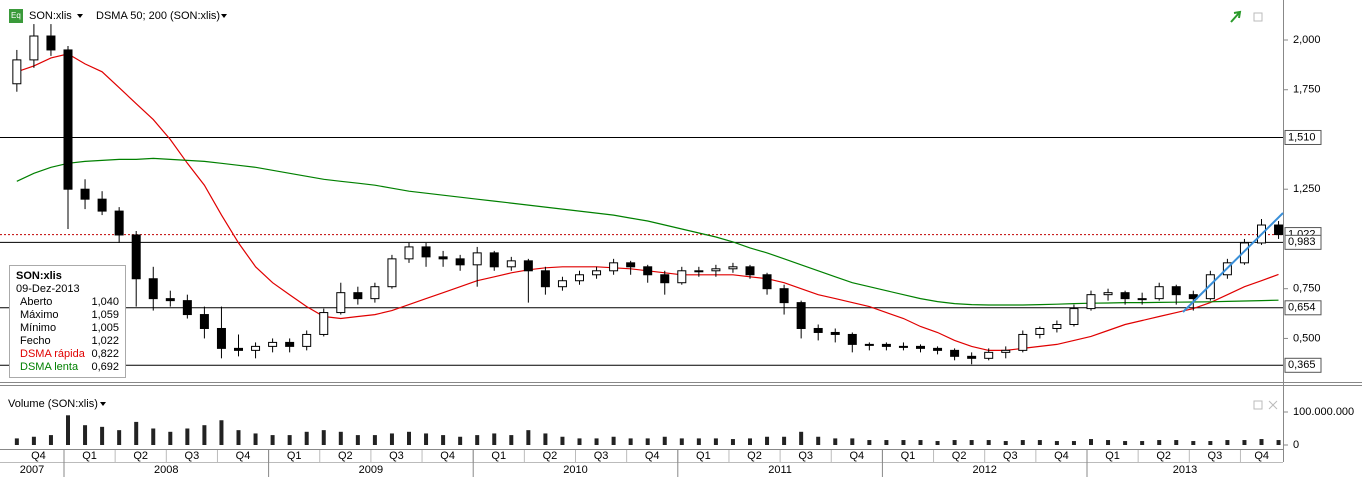 The image size is (1362, 477). I want to click on header-indicator: DSMA 50; 200 (SON:xlis), so click(158, 16).